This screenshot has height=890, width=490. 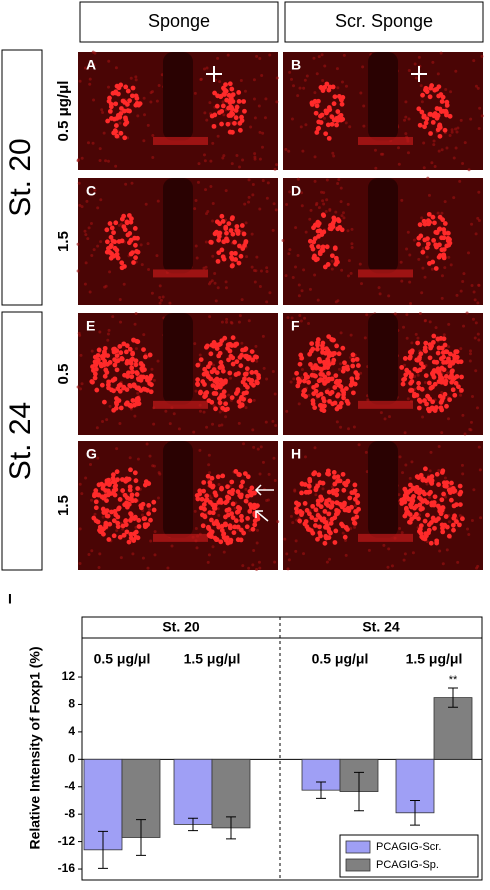 I want to click on x-category-label: 0.5 μg/μl, so click(x=122, y=659).